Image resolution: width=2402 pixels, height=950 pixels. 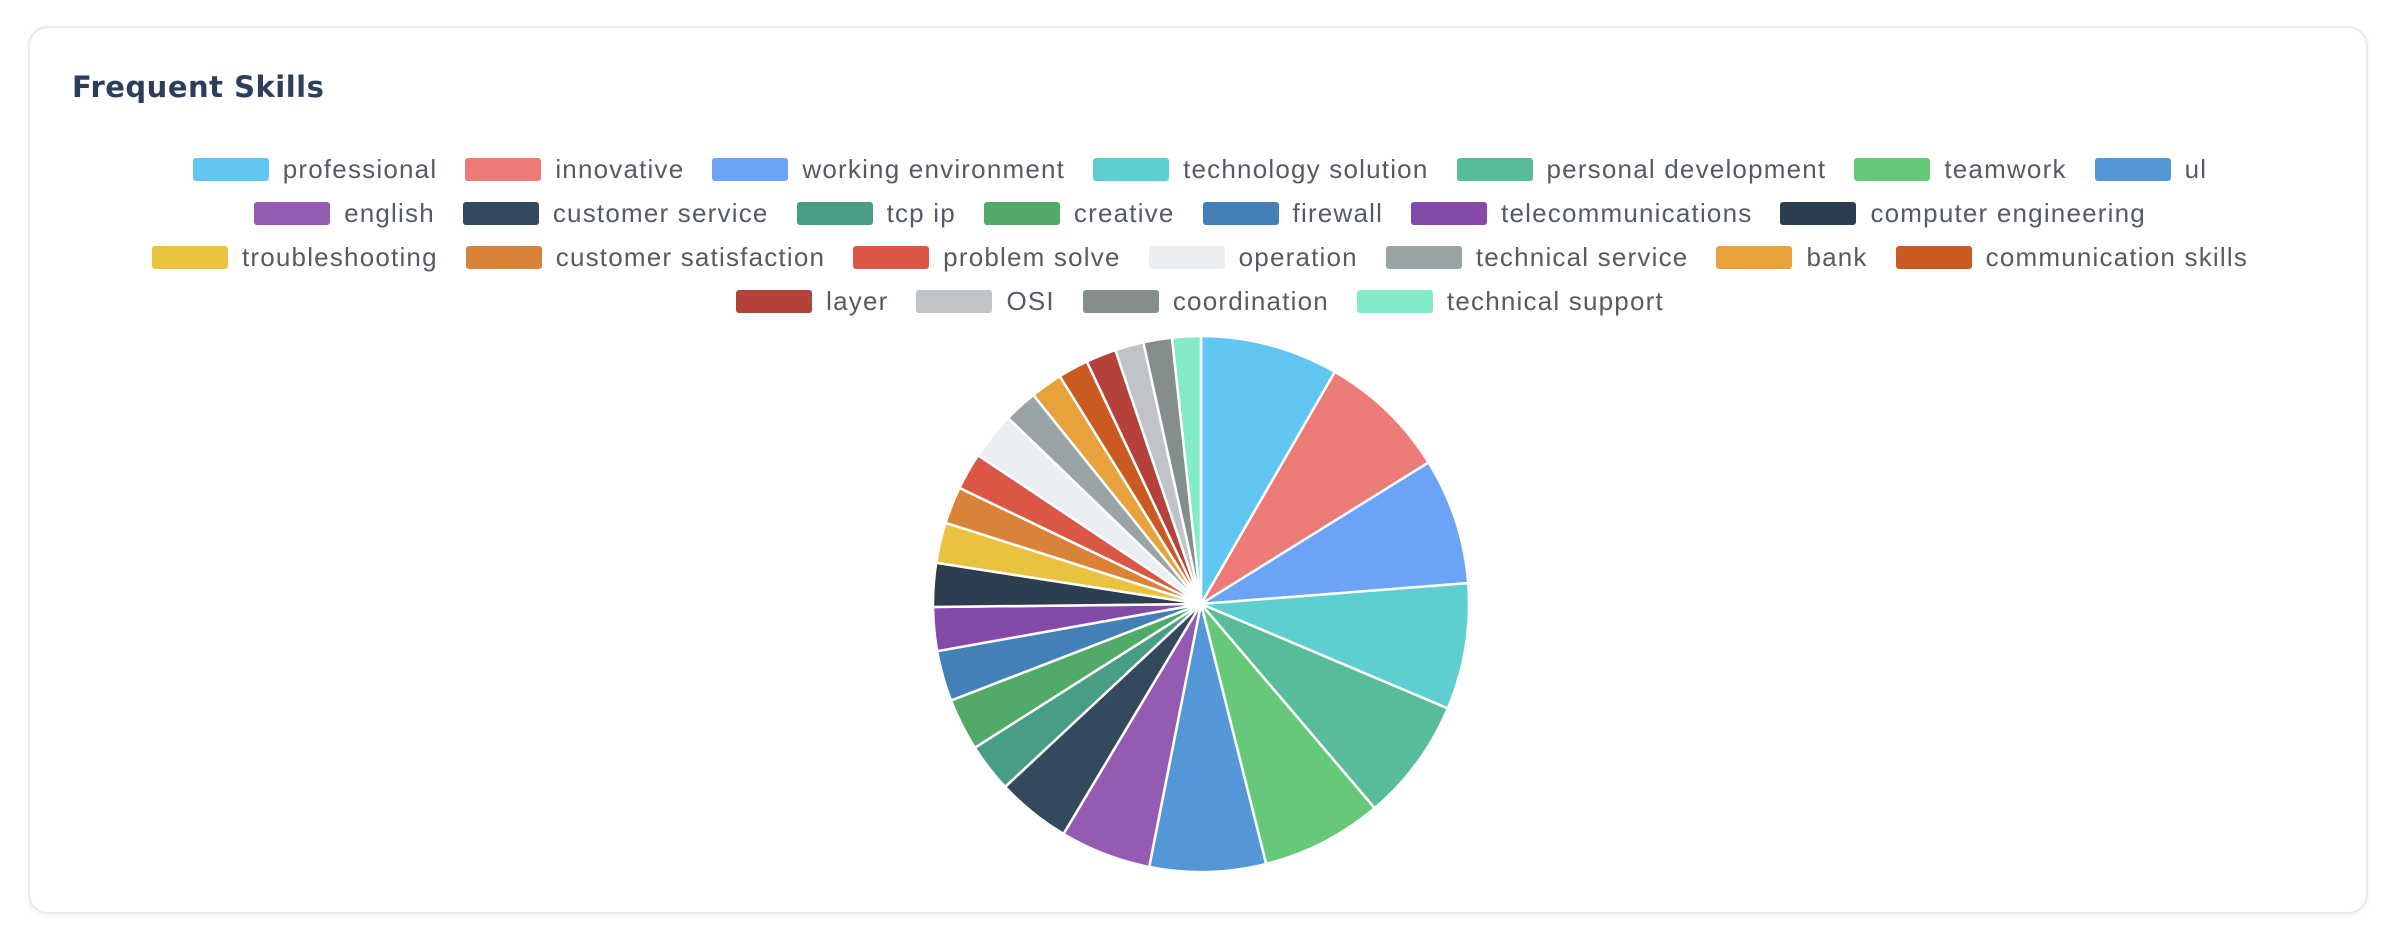 I want to click on card-title: Frequent Skills, so click(x=198, y=87).